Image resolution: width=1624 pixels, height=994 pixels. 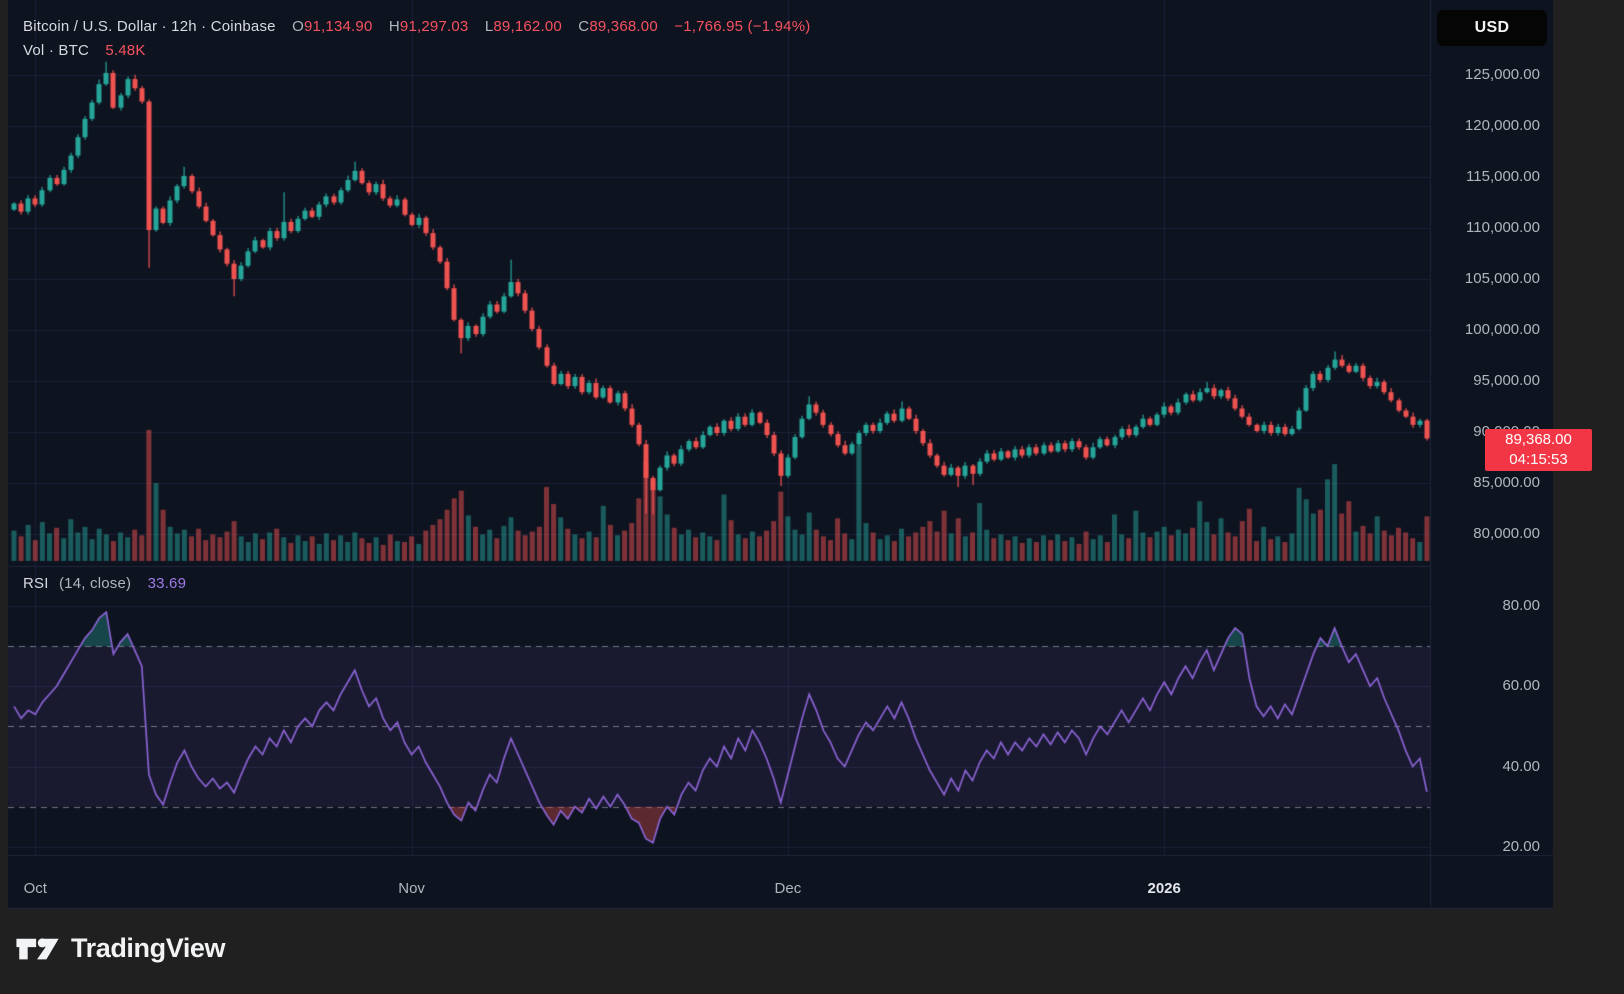 What do you see at coordinates (527, 26) in the screenshot?
I see `ohlc-low-value: 89,162.00` at bounding box center [527, 26].